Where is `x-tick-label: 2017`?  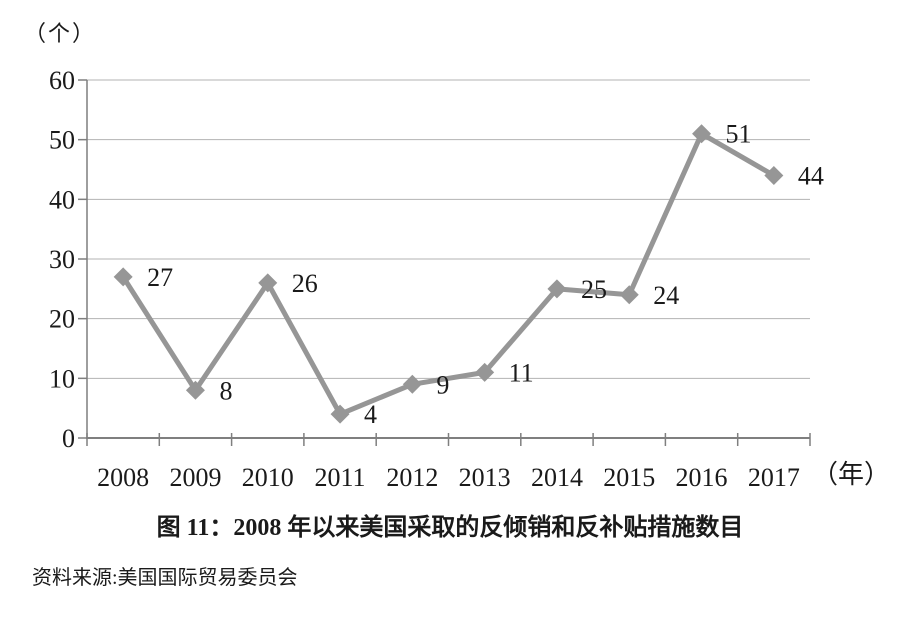
x-tick-label: 2017 is located at coordinates (774, 477).